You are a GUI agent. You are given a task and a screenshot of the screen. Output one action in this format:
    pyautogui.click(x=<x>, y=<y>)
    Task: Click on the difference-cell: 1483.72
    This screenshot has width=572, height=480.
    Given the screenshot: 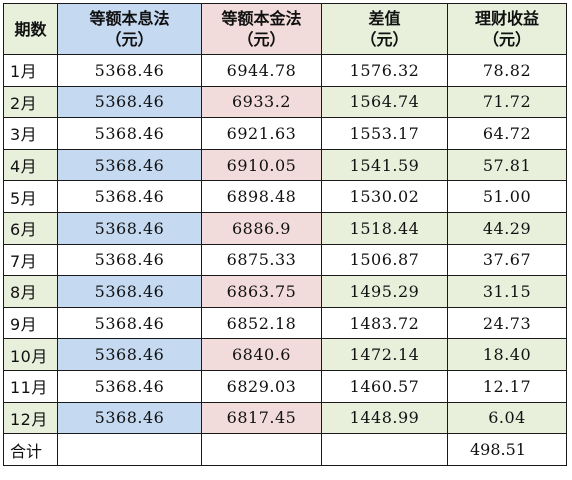 What is the action you would take?
    pyautogui.click(x=384, y=323)
    